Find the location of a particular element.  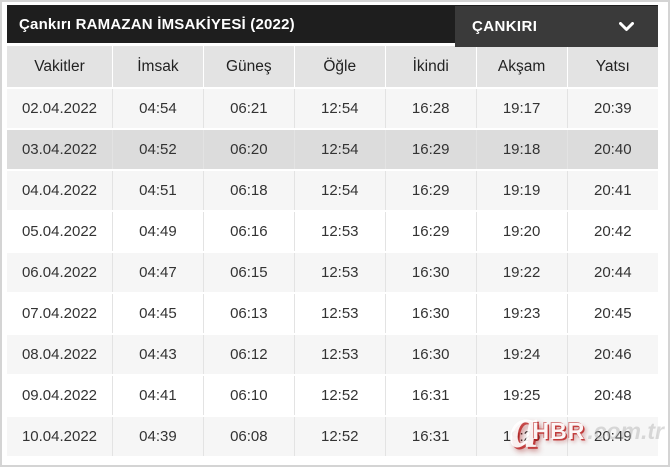

date-cell: 07.04.2022 is located at coordinates (60, 314).